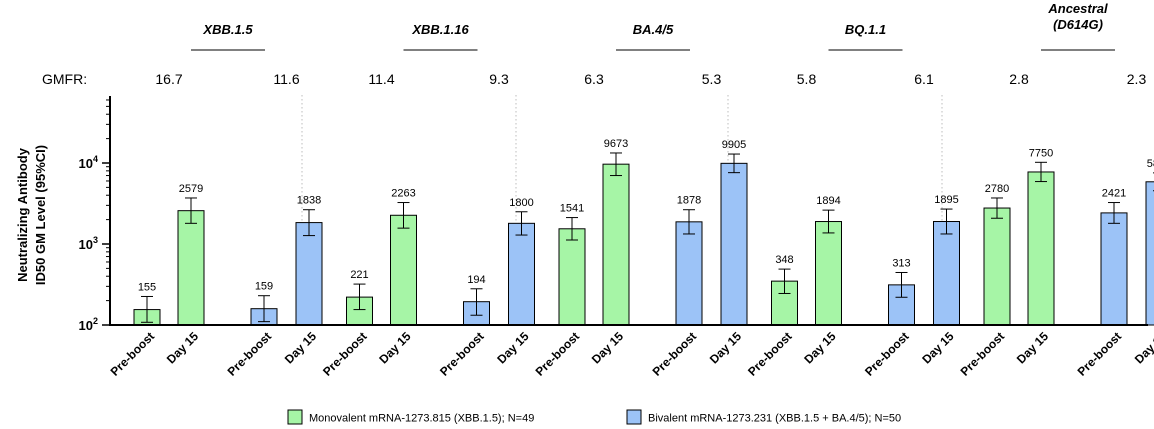 This screenshot has width=1154, height=429. Describe the element at coordinates (95, 321) in the screenshot. I see `y-tick-exponent: 2` at that location.